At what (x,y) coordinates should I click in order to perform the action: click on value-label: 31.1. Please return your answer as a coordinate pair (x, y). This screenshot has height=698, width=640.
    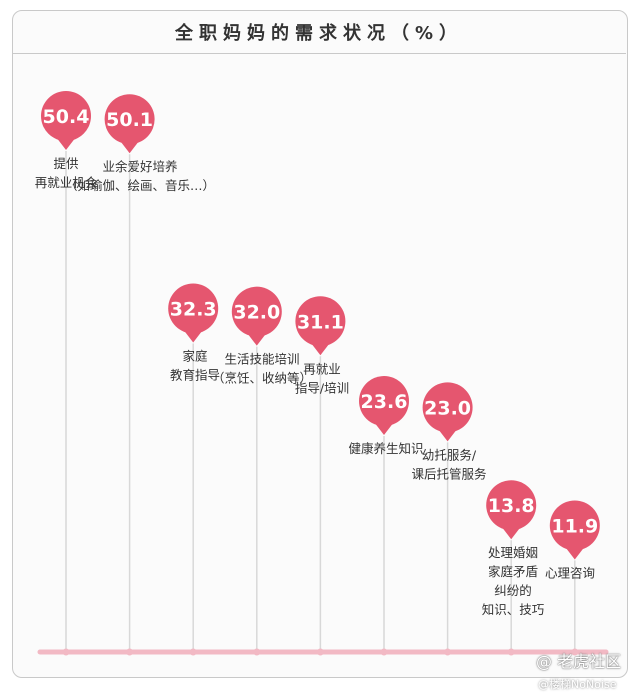
    Looking at the image, I should click on (320, 322).